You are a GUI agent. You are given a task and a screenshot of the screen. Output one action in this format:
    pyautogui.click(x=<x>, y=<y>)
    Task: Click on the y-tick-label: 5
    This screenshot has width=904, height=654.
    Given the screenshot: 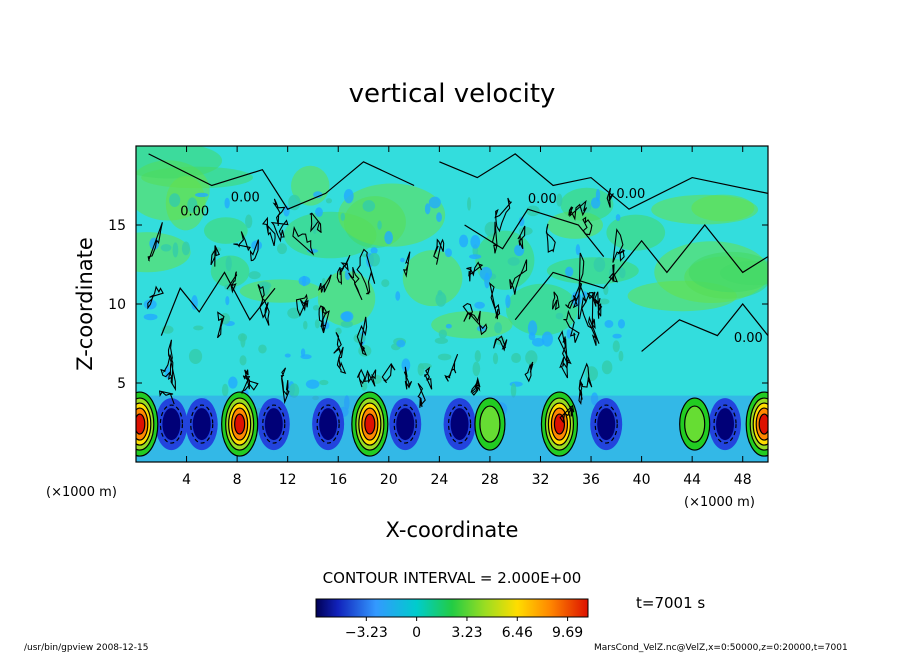 What is the action you would take?
    pyautogui.click(x=121, y=384)
    